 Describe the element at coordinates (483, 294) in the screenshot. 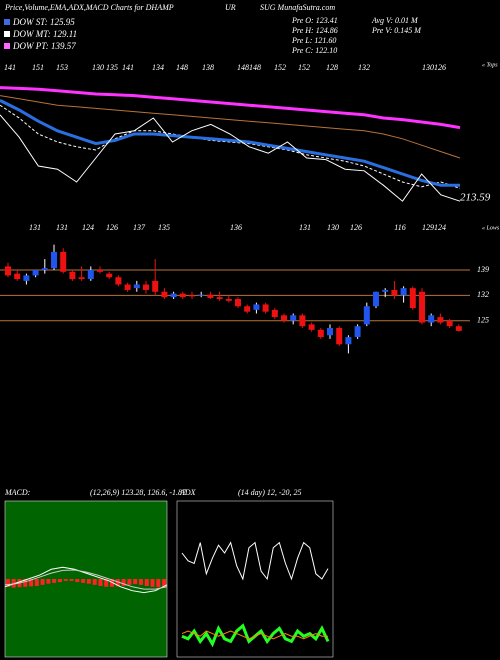

I see `y-tick-label: 132` at that location.